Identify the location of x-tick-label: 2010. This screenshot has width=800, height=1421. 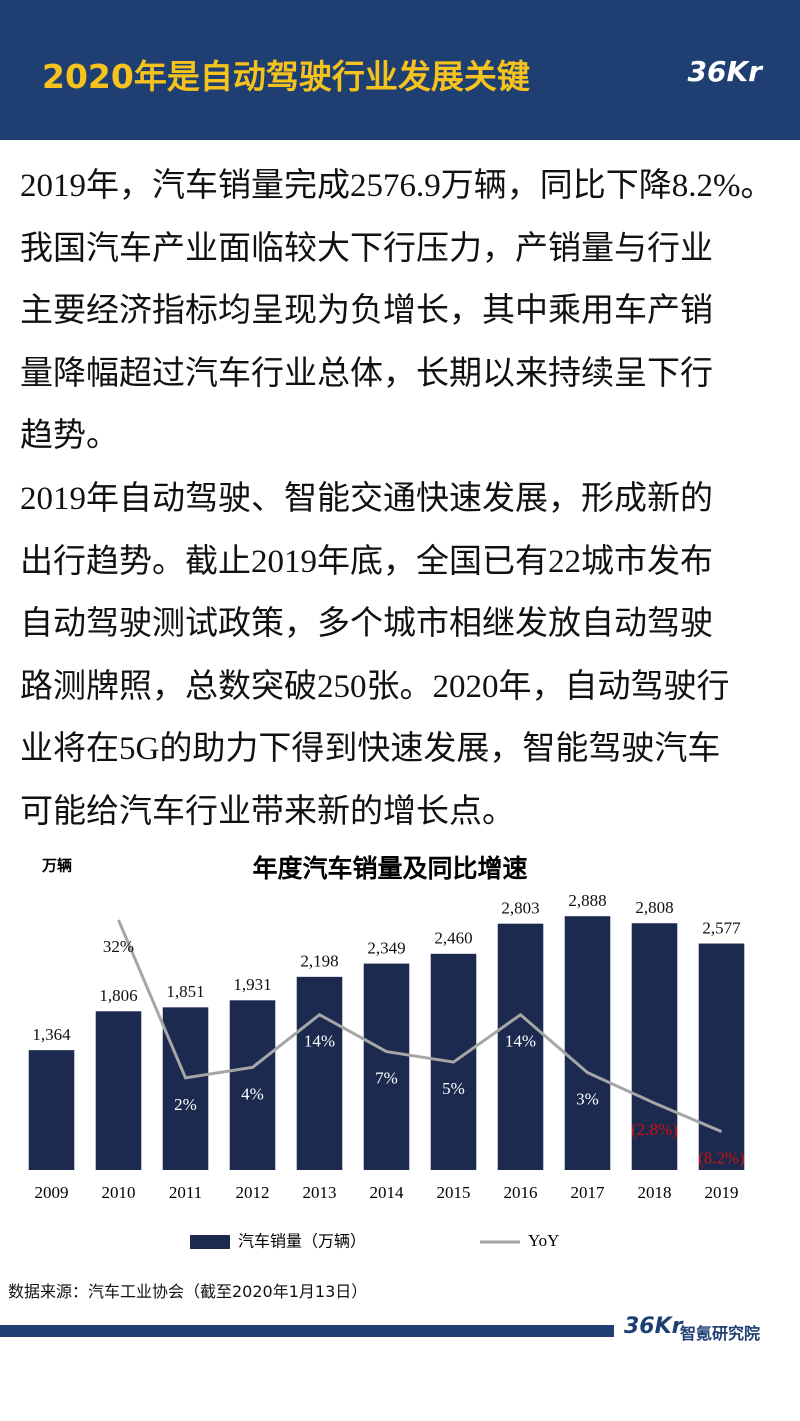
(119, 1192).